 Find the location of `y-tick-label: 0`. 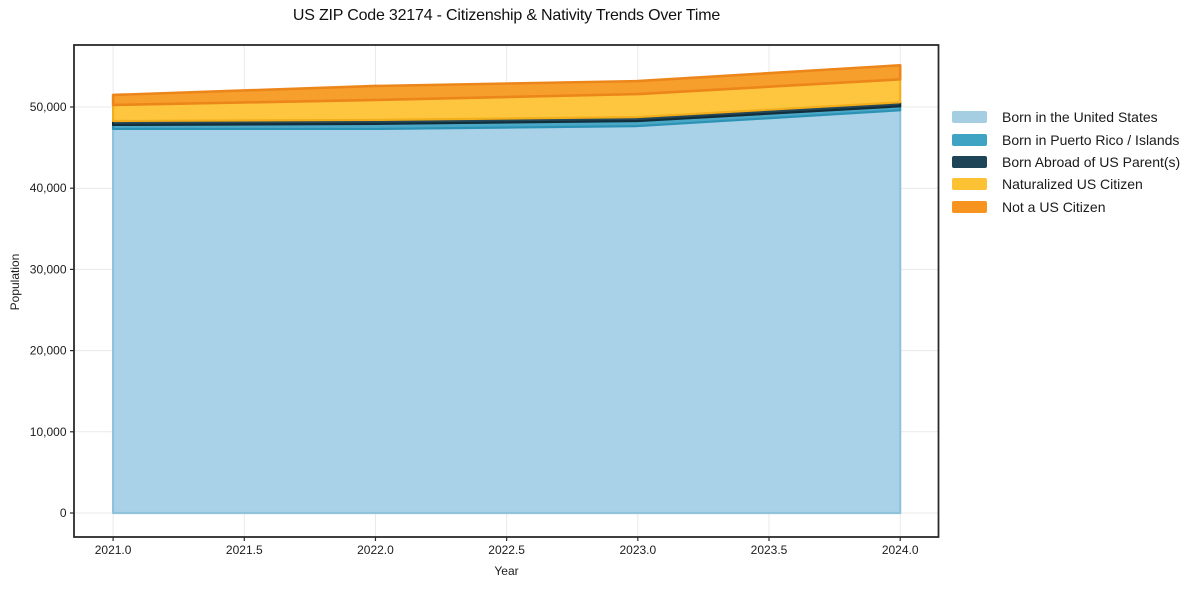

y-tick-label: 0 is located at coordinates (63, 513).